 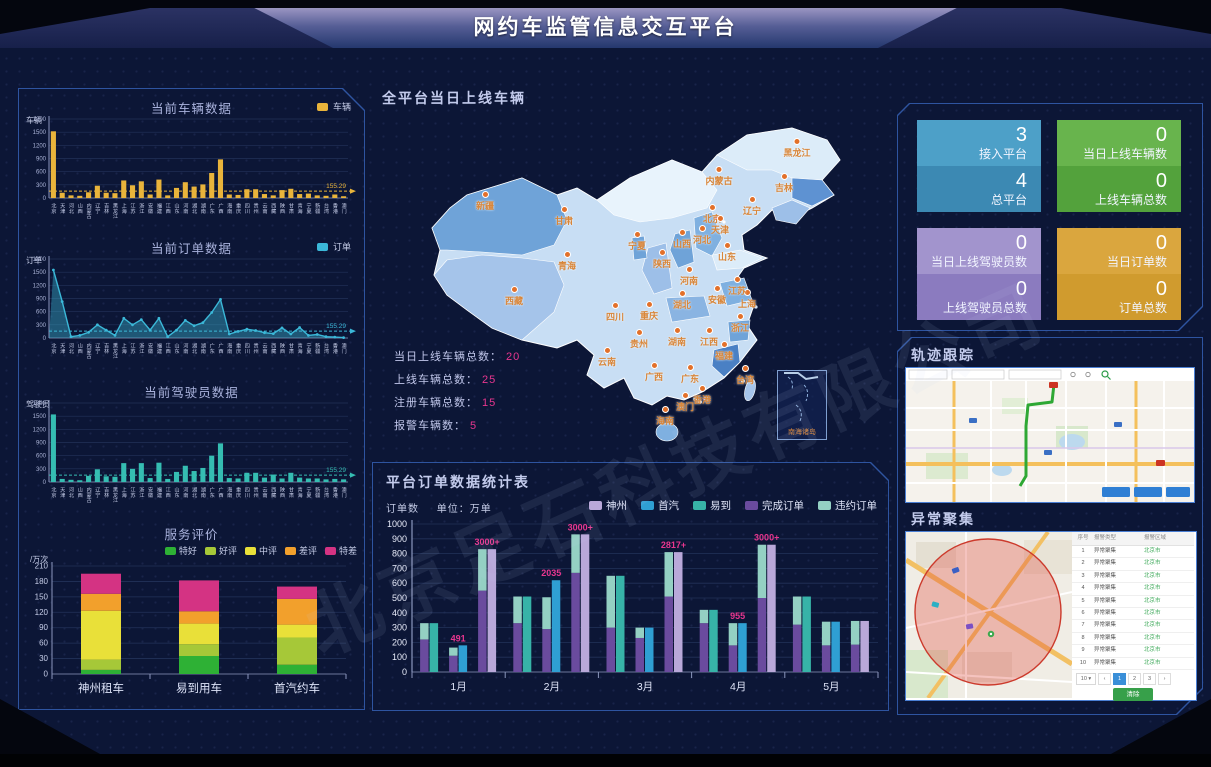 I want to click on legend-item: 易到, so click(x=712, y=505).